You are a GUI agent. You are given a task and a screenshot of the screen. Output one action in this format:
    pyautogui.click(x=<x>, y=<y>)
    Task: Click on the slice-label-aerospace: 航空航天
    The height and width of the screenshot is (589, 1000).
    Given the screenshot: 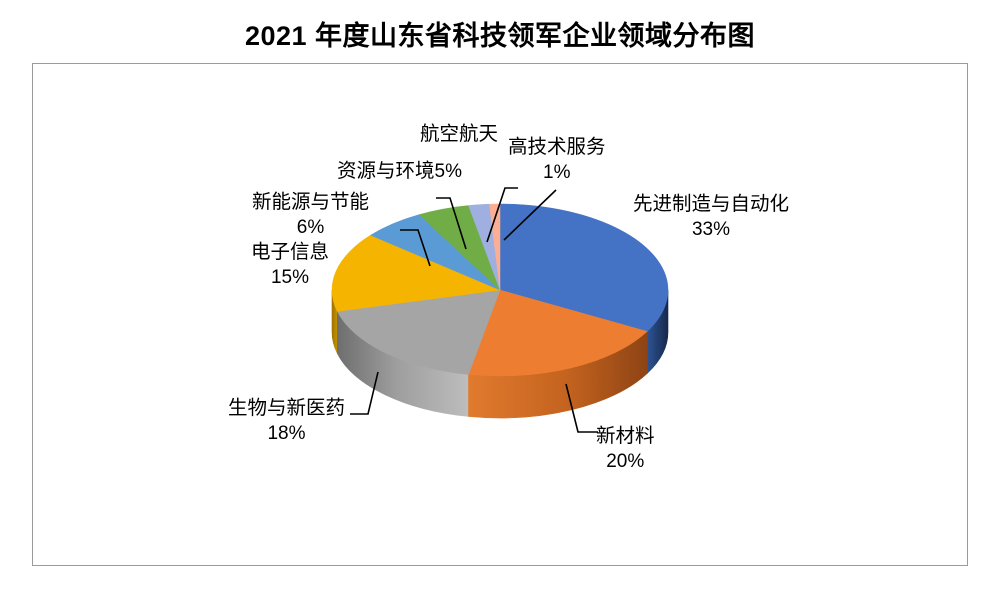 What is the action you would take?
    pyautogui.click(x=459, y=134)
    